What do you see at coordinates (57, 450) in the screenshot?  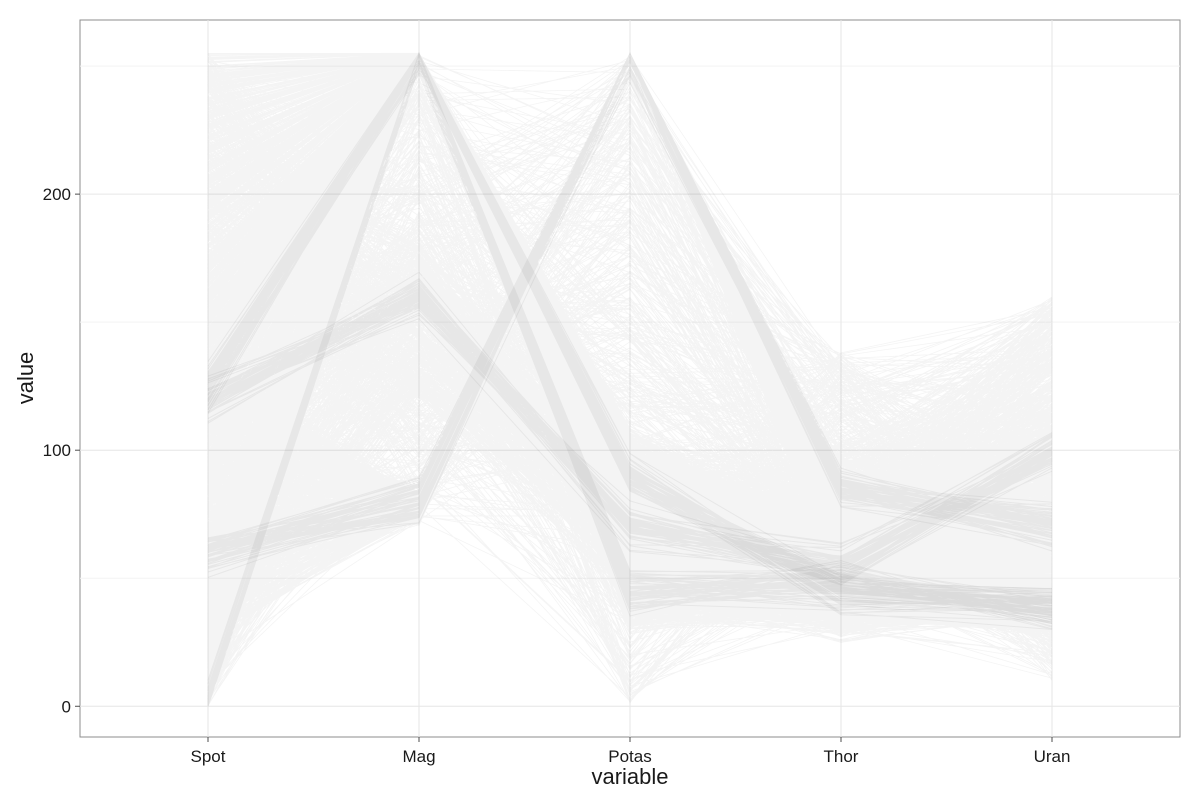 I see `y-tick-label: 100` at bounding box center [57, 450].